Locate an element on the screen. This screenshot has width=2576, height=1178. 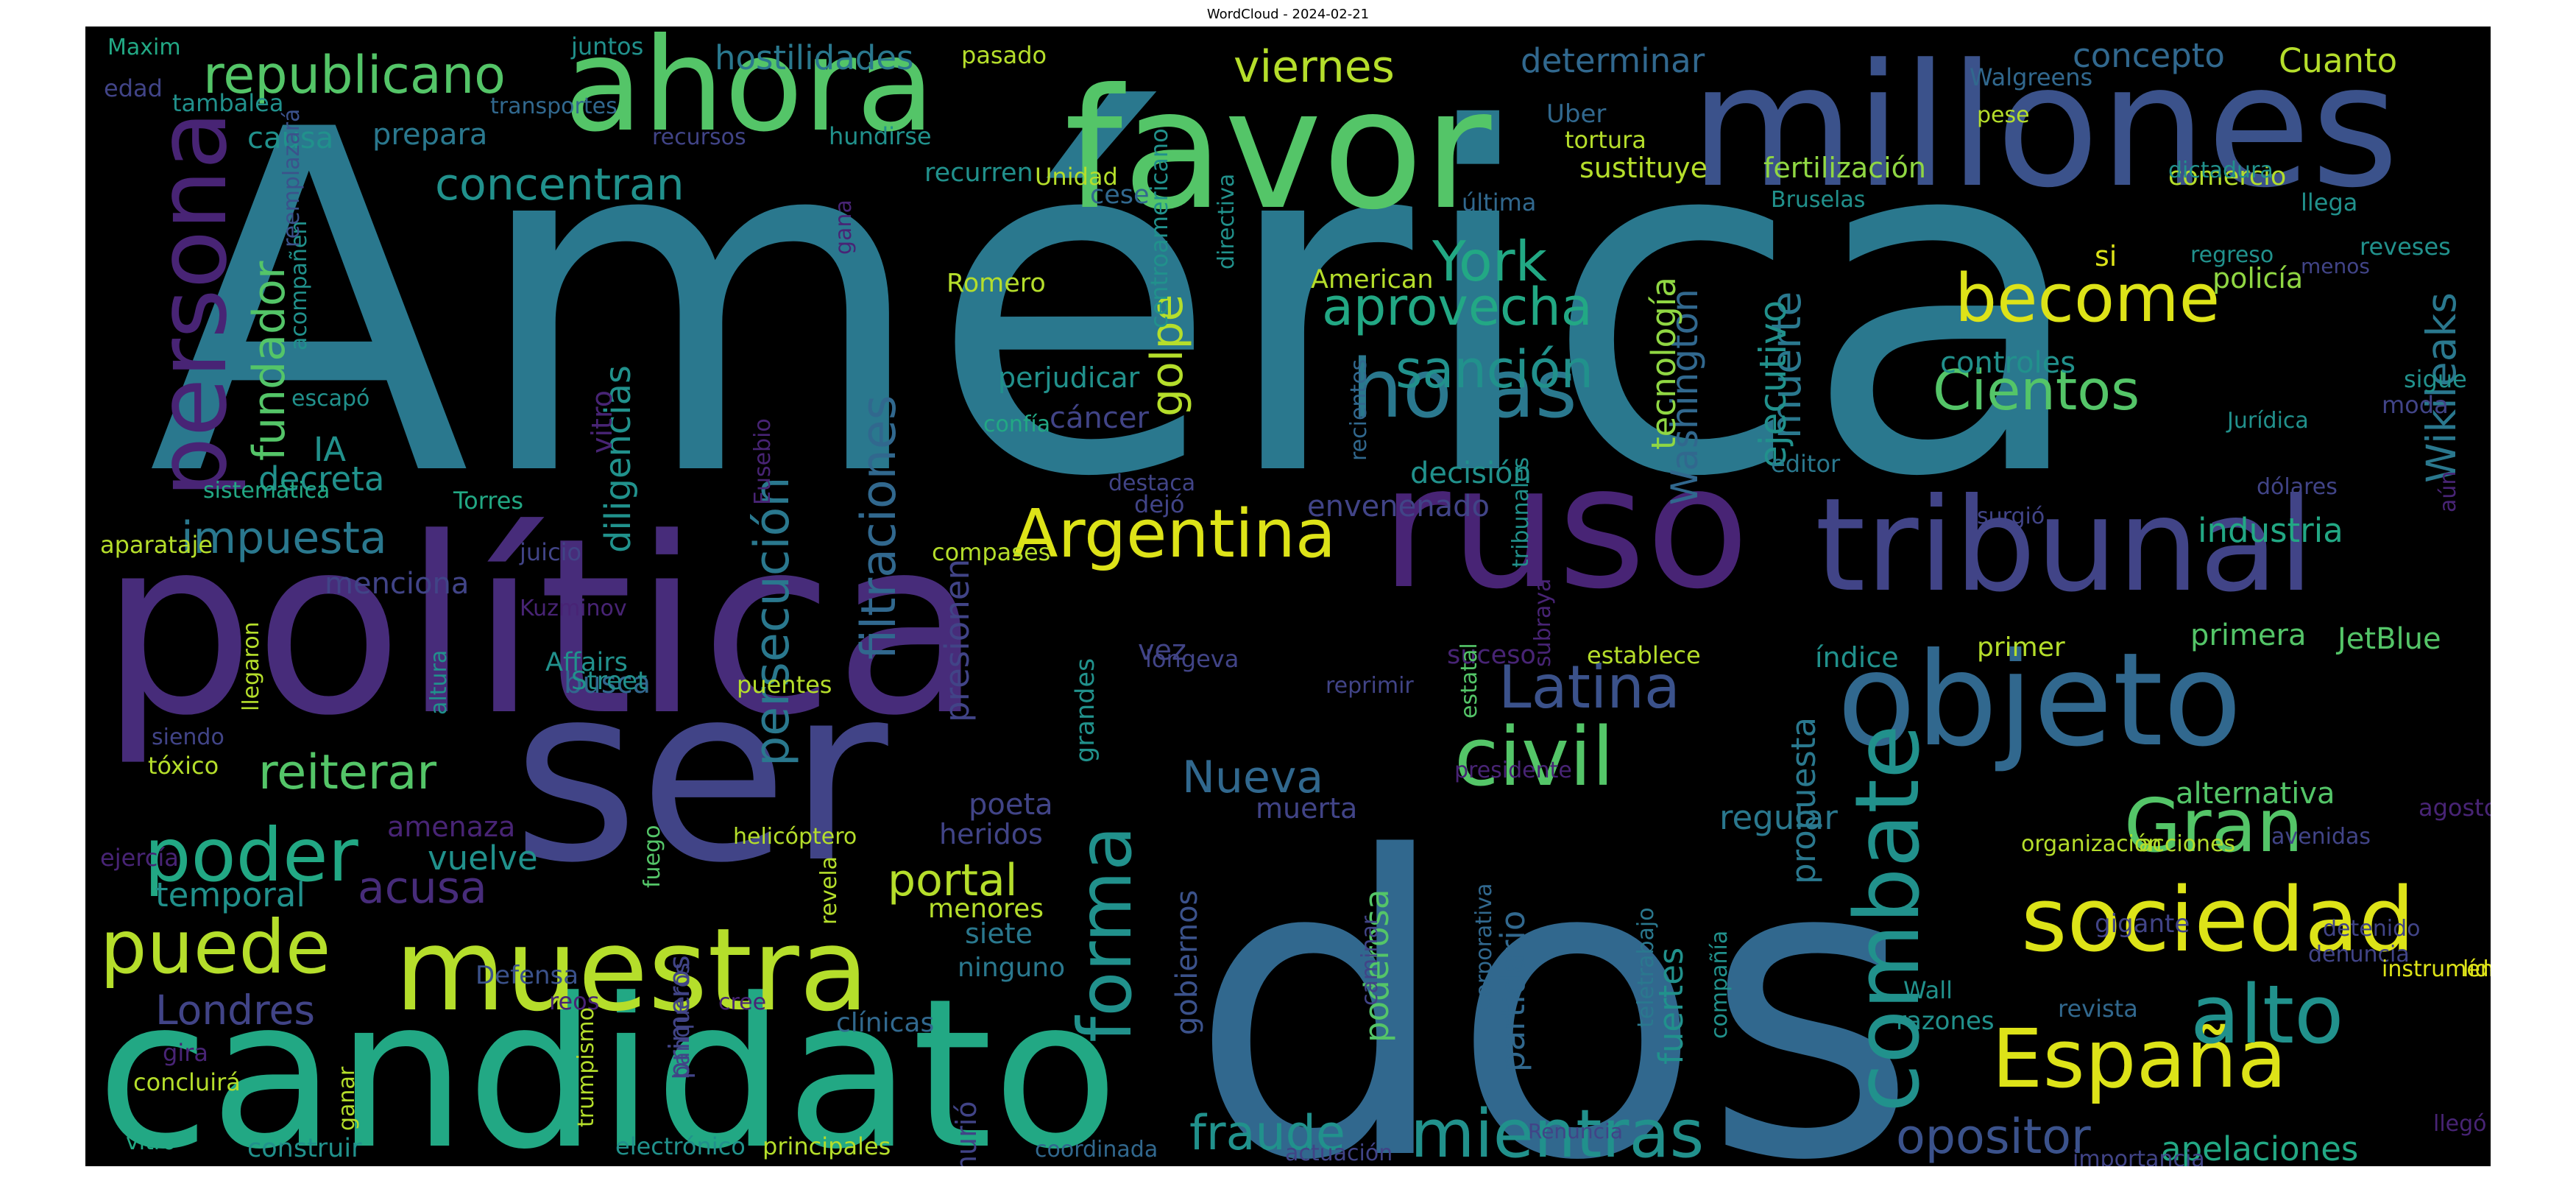
cloud-word: sociedad is located at coordinates (2218, 921).